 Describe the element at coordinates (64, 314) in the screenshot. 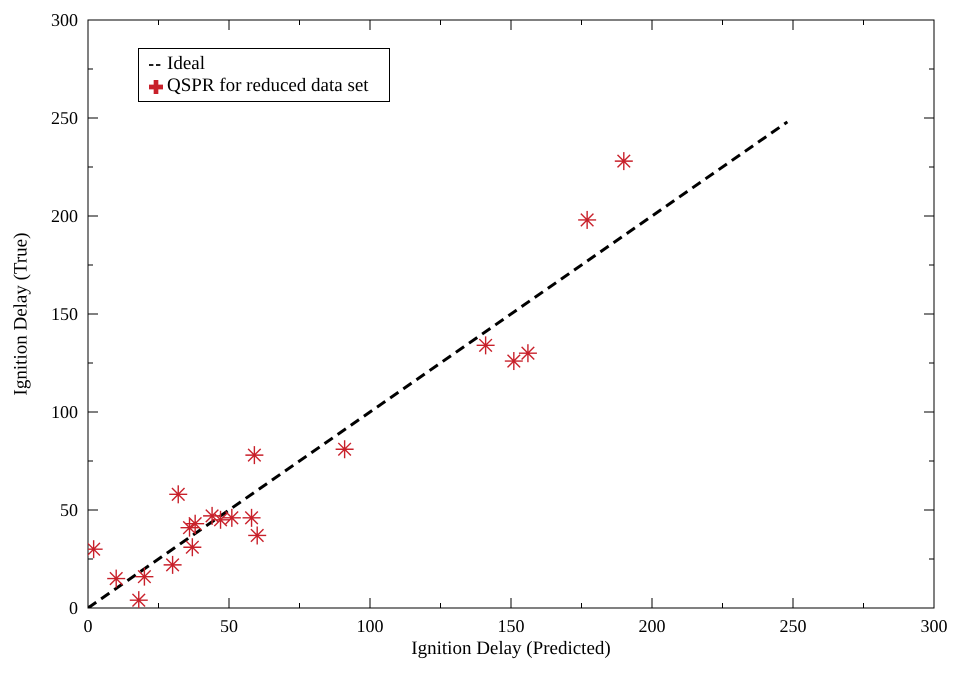

I see `y-tick-label: 150` at that location.